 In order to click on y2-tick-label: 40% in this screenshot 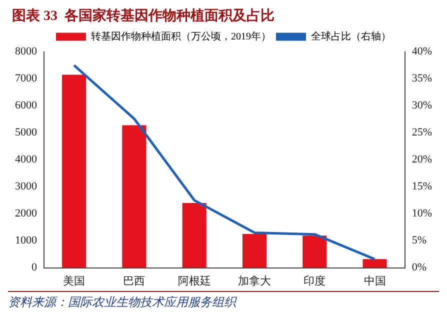, I will do `click(422, 52)`.